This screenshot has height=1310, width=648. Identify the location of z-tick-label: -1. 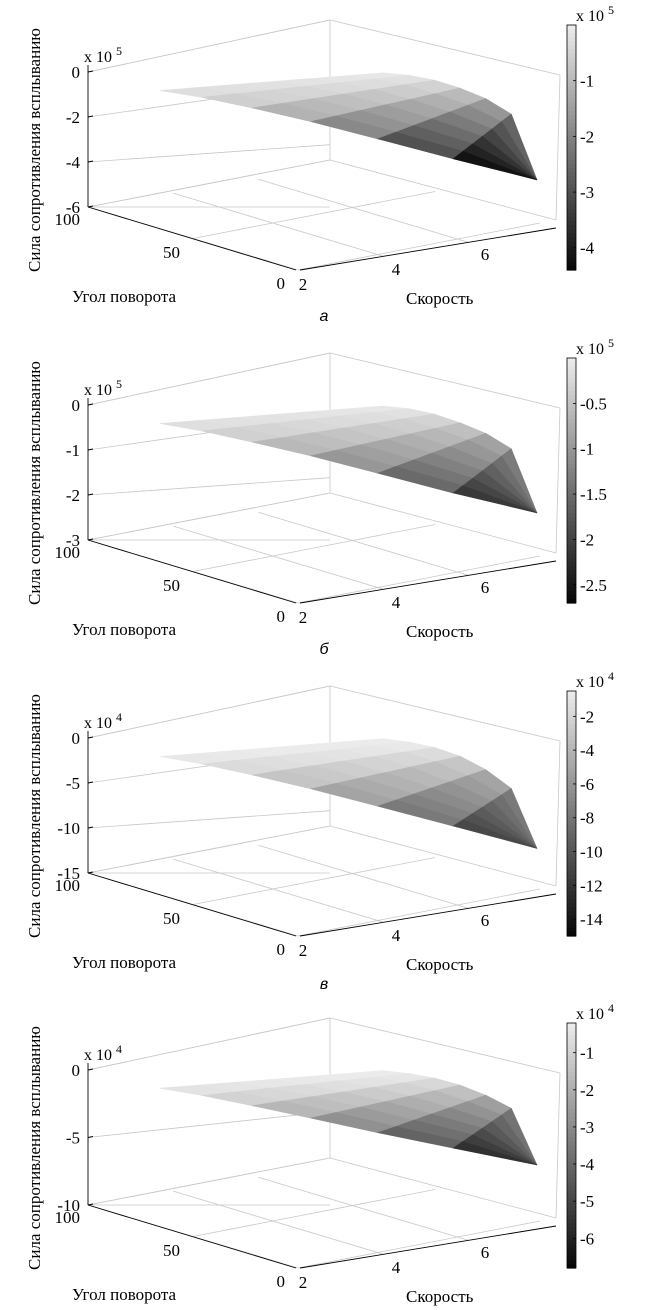
(73, 450).